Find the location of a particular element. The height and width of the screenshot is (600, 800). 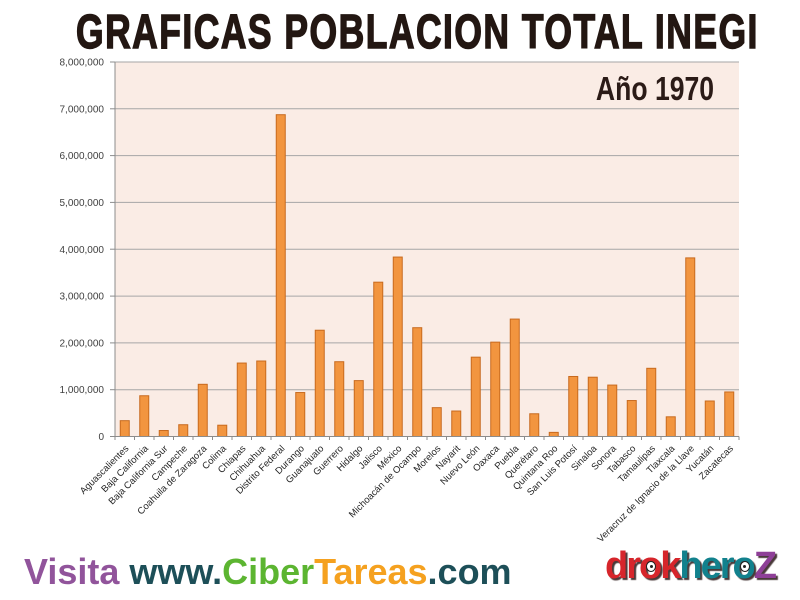

svg-text: 8,000,000 is located at coordinates (82, 63).